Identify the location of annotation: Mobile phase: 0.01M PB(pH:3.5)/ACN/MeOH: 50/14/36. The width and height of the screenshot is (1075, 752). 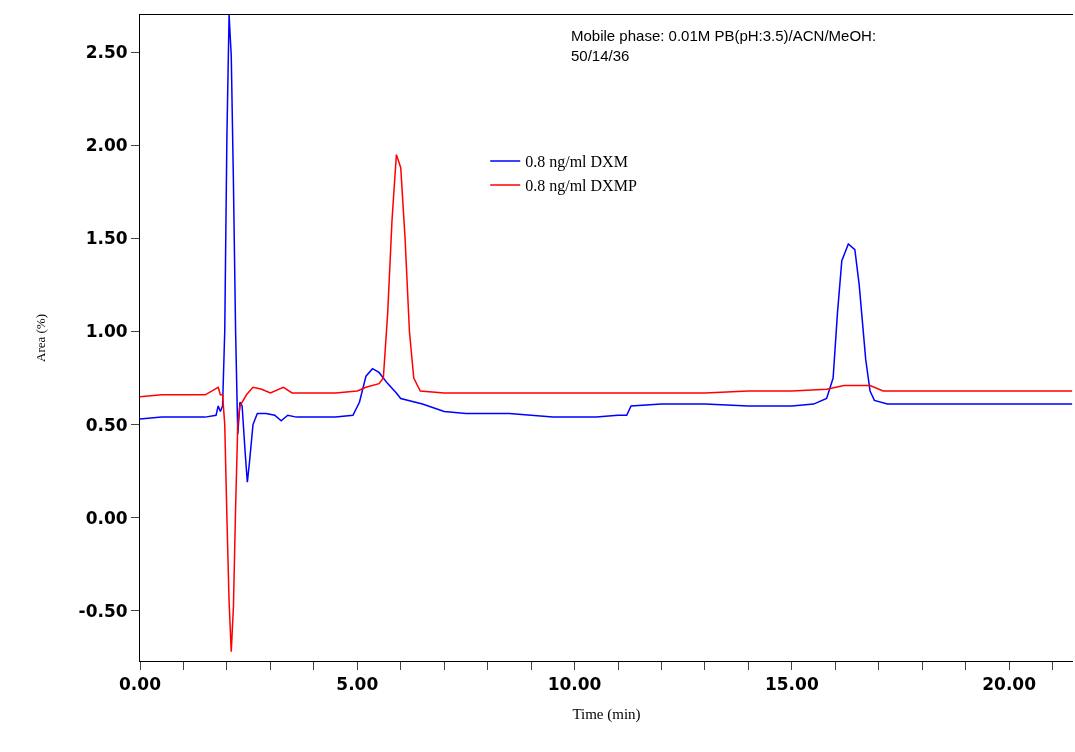
(724, 45).